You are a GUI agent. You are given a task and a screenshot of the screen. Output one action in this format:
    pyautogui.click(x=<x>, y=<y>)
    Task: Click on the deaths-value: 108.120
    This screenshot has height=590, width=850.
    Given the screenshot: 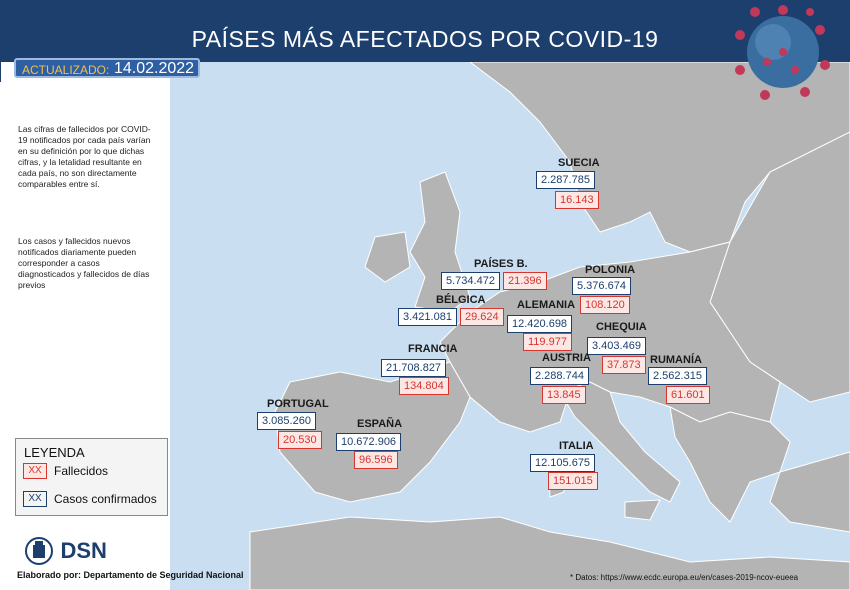 What is the action you would take?
    pyautogui.click(x=605, y=305)
    